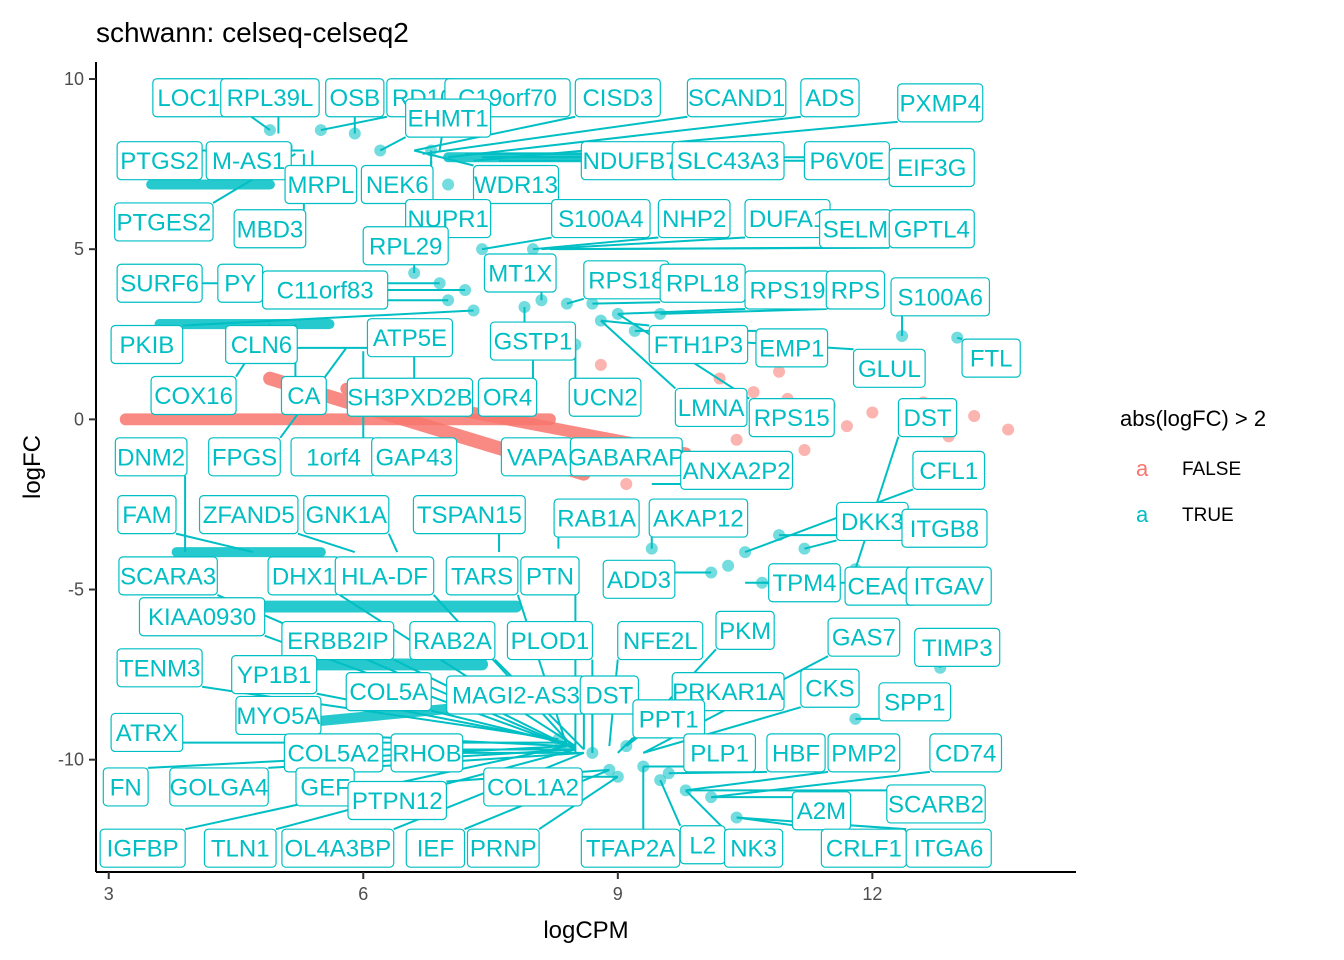  I want to click on gene-label-text: DNM2, so click(151, 457).